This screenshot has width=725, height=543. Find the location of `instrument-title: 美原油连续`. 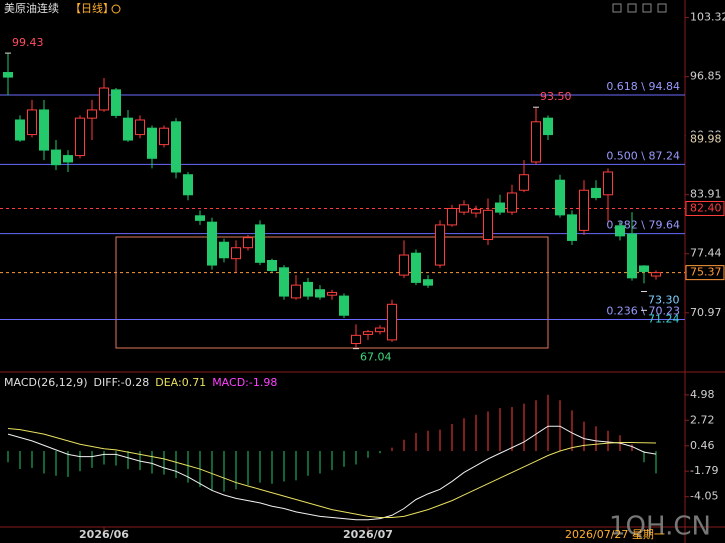

instrument-title: 美原油连续 is located at coordinates (31, 8).